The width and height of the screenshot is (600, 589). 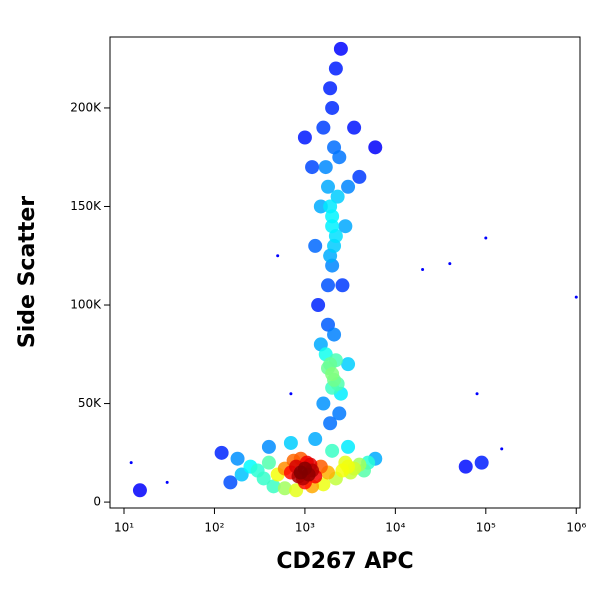 What do you see at coordinates (486, 528) in the screenshot?
I see `x-tick-label: 10⁵` at bounding box center [486, 528].